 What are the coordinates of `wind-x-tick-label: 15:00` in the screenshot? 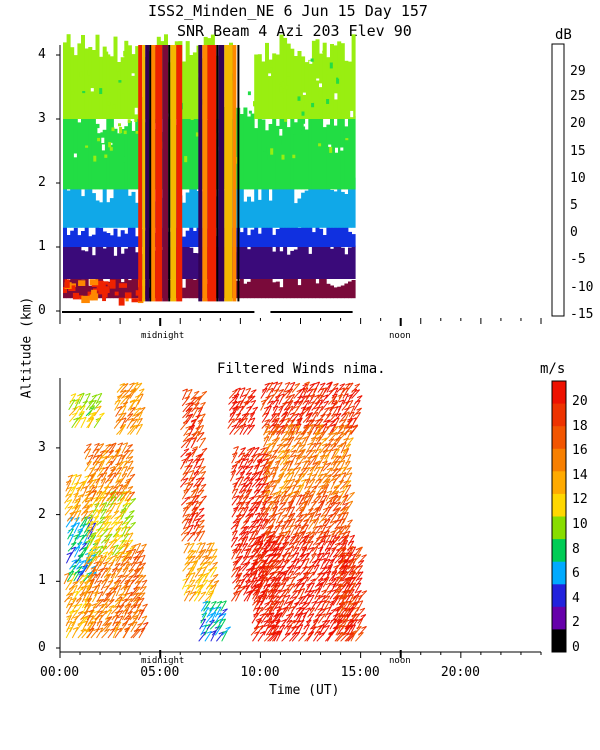 It's located at (360, 672).